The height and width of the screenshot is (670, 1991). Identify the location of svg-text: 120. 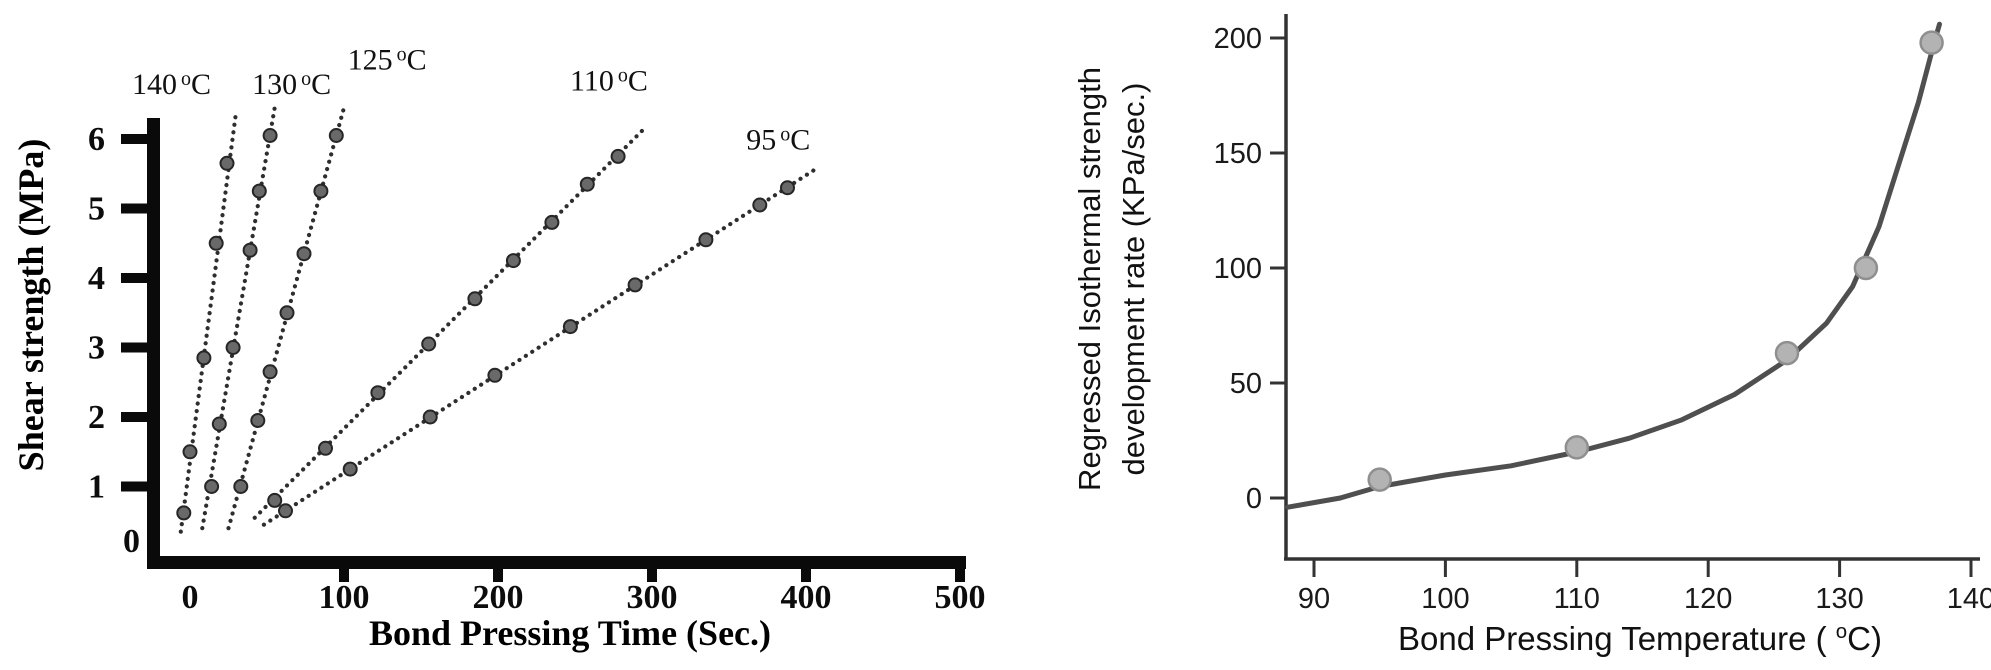
(1708, 599).